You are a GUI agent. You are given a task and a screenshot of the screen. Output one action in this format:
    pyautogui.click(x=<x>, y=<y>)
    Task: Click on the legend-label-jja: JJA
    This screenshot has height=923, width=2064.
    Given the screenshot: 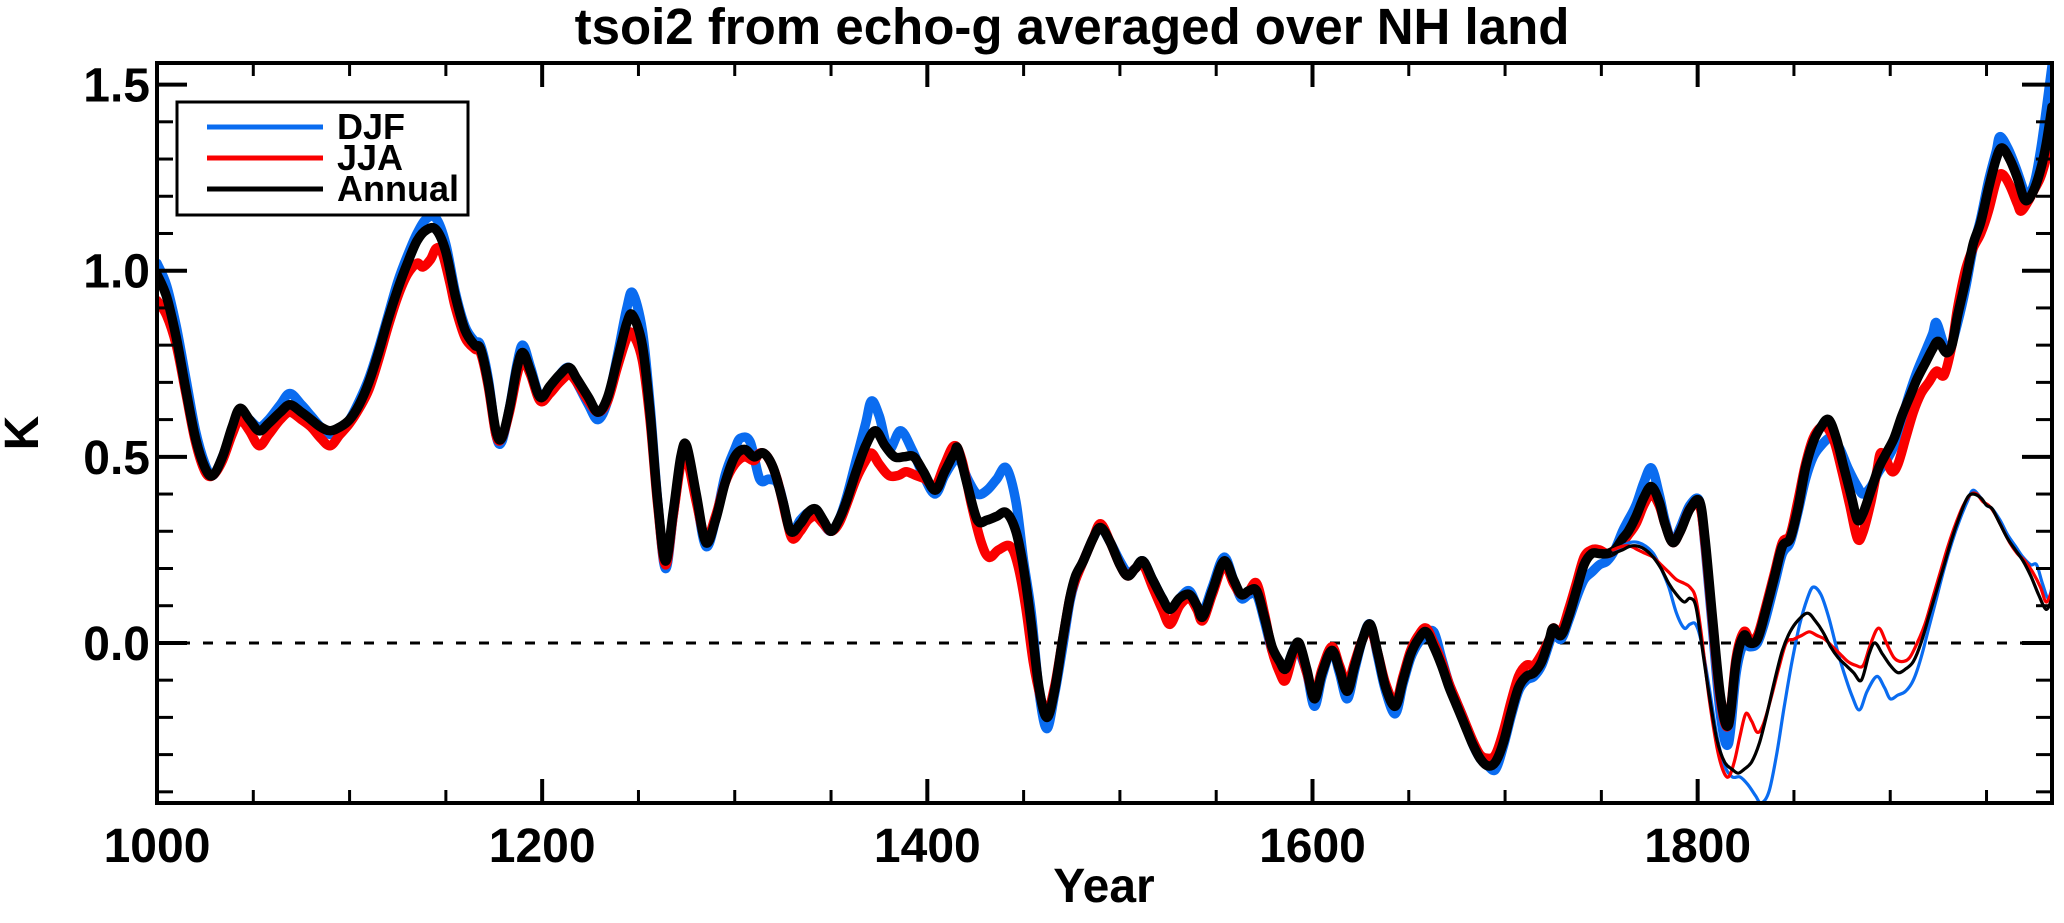 What is the action you would take?
    pyautogui.click(x=370, y=157)
    